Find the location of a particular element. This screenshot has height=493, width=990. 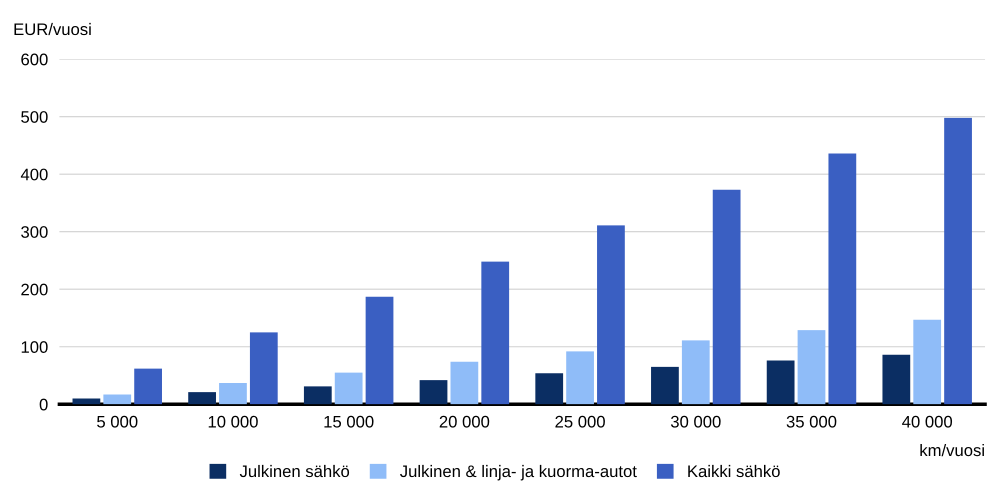

legend-label: Julkinen & linja- ja kuorma-autot is located at coordinates (518, 472).